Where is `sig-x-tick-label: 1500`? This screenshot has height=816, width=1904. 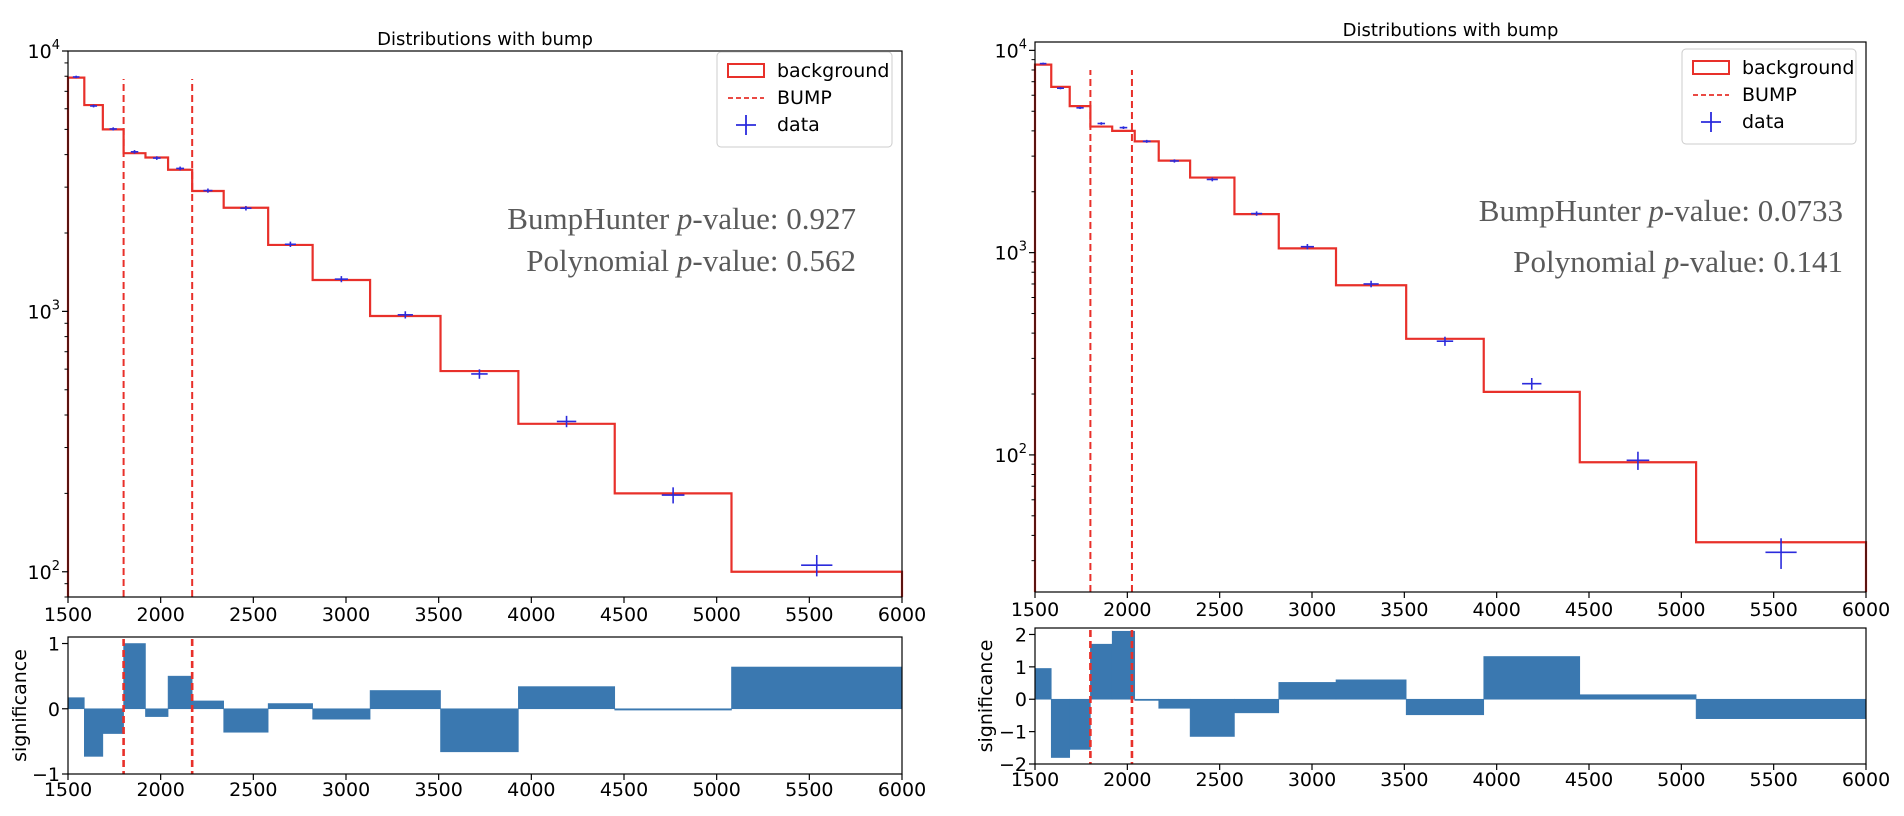 sig-x-tick-label: 1500 is located at coordinates (68, 790).